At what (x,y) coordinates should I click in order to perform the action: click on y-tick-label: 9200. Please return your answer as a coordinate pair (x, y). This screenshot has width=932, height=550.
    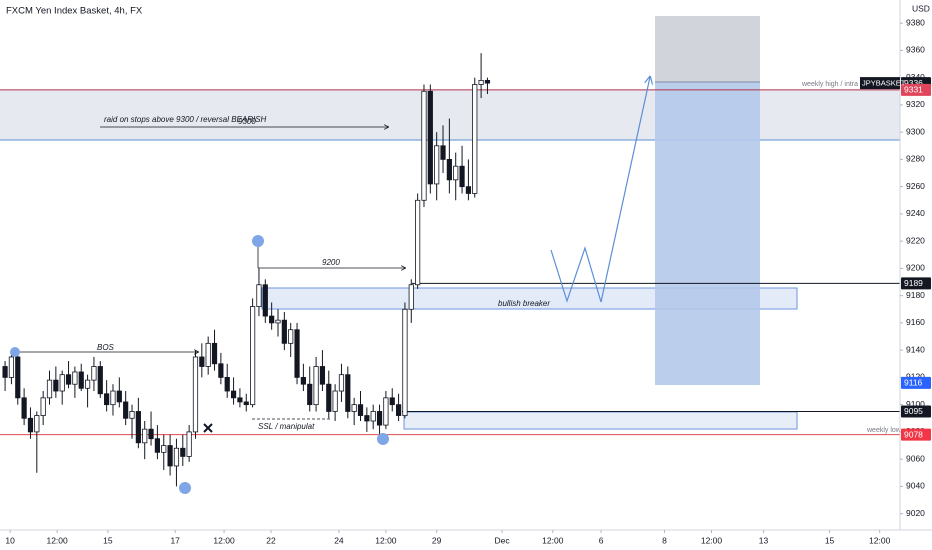
    Looking at the image, I should click on (915, 268).